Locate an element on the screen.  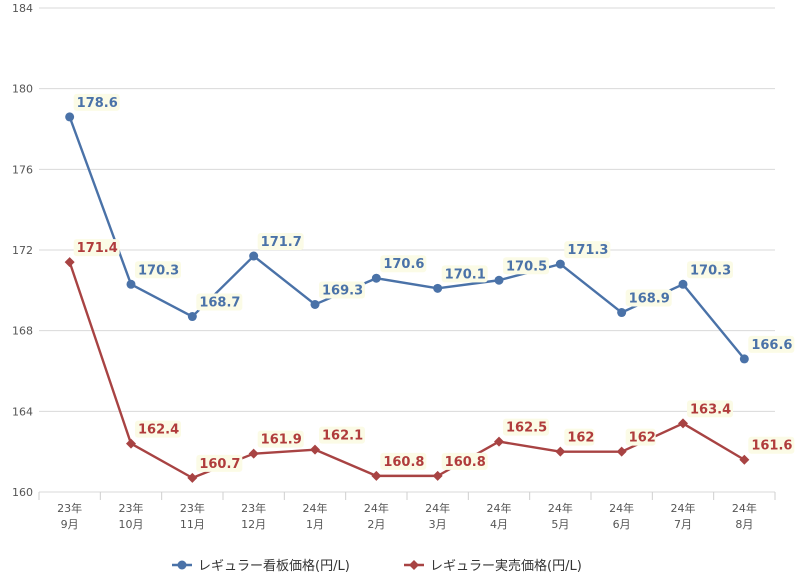
y-tick-label: 164 is located at coordinates (22, 411).